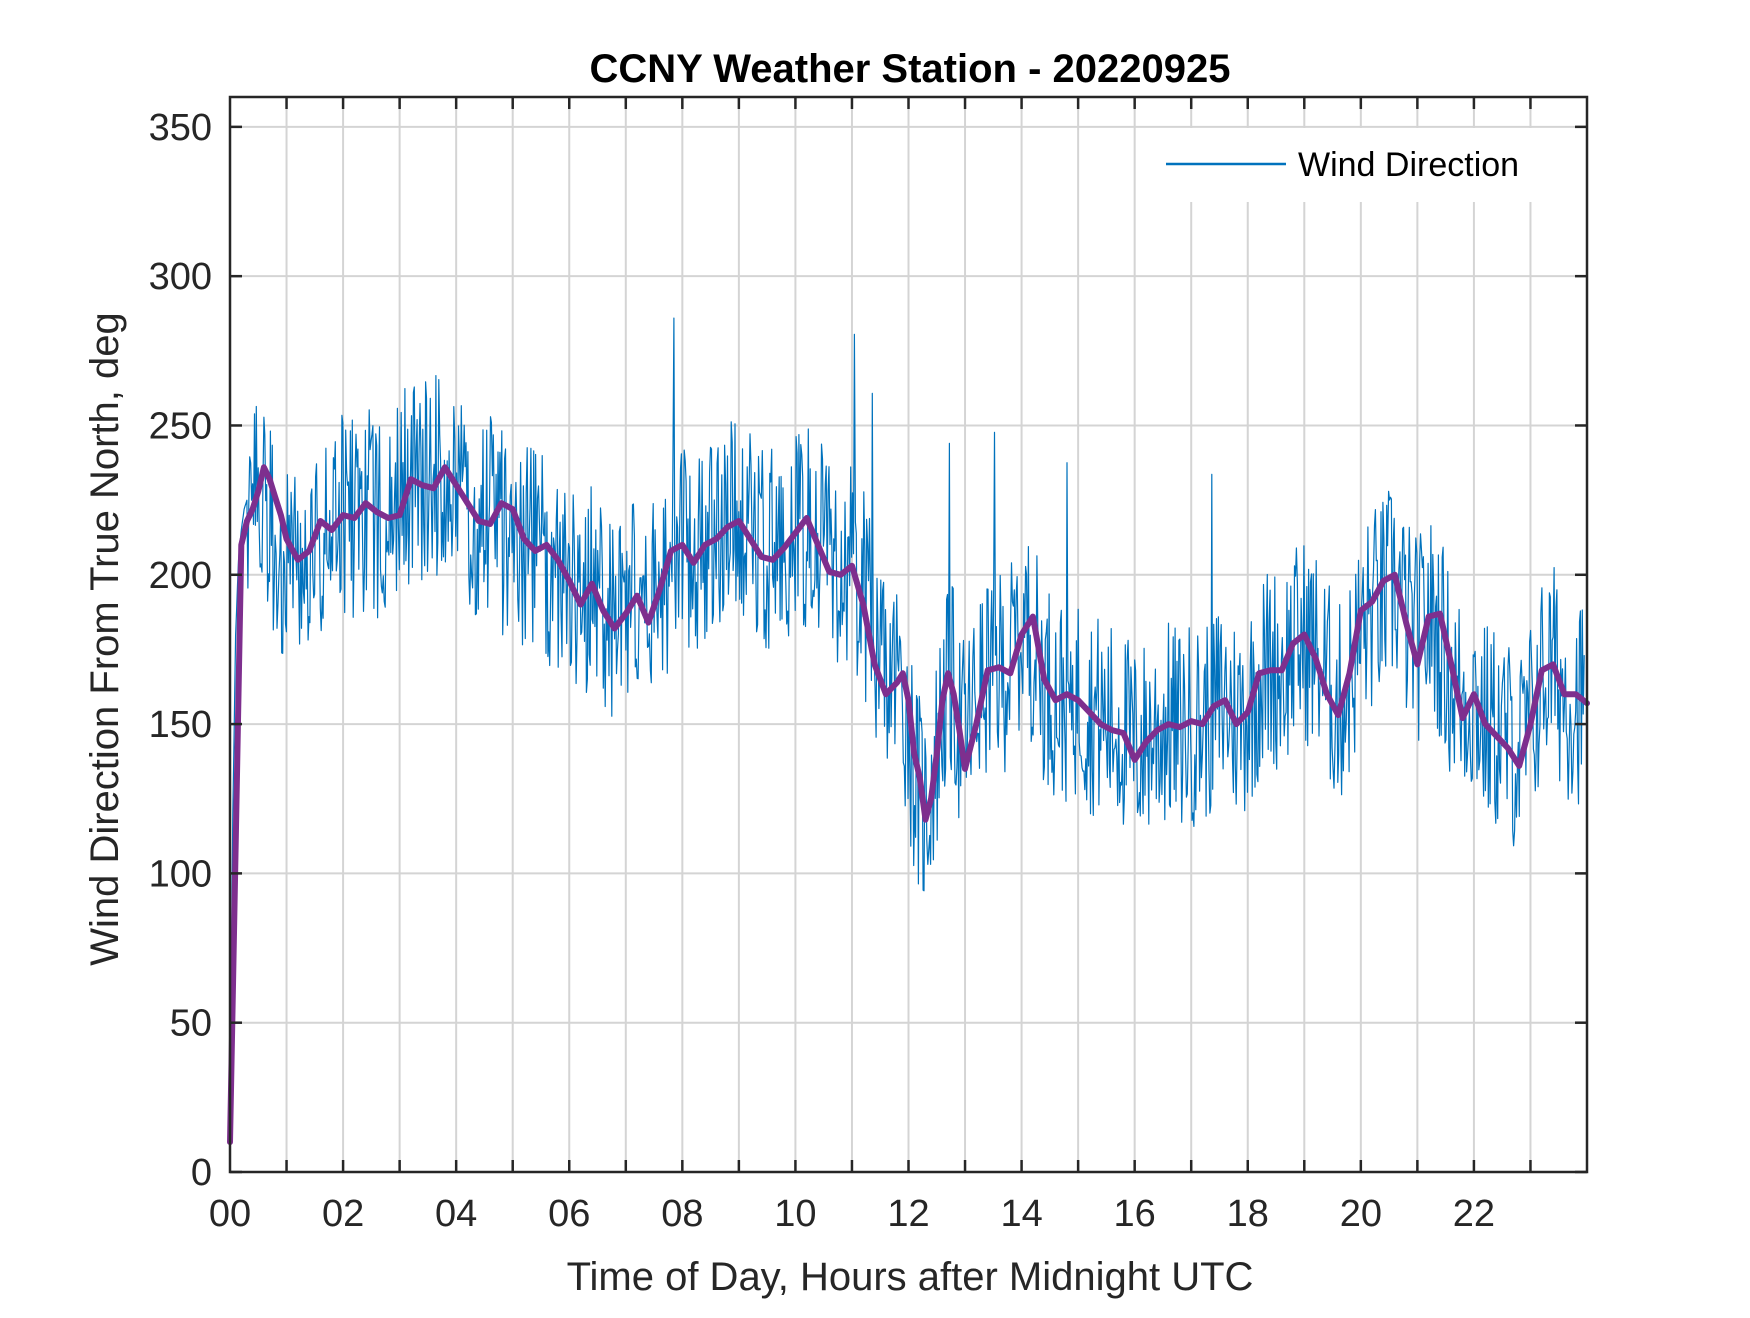 The width and height of the screenshot is (1750, 1318). What do you see at coordinates (852, 1214) in the screenshot?
I see `x-tick-labels: 00 02 04 06 08 10 12 14 16 18 20 22` at bounding box center [852, 1214].